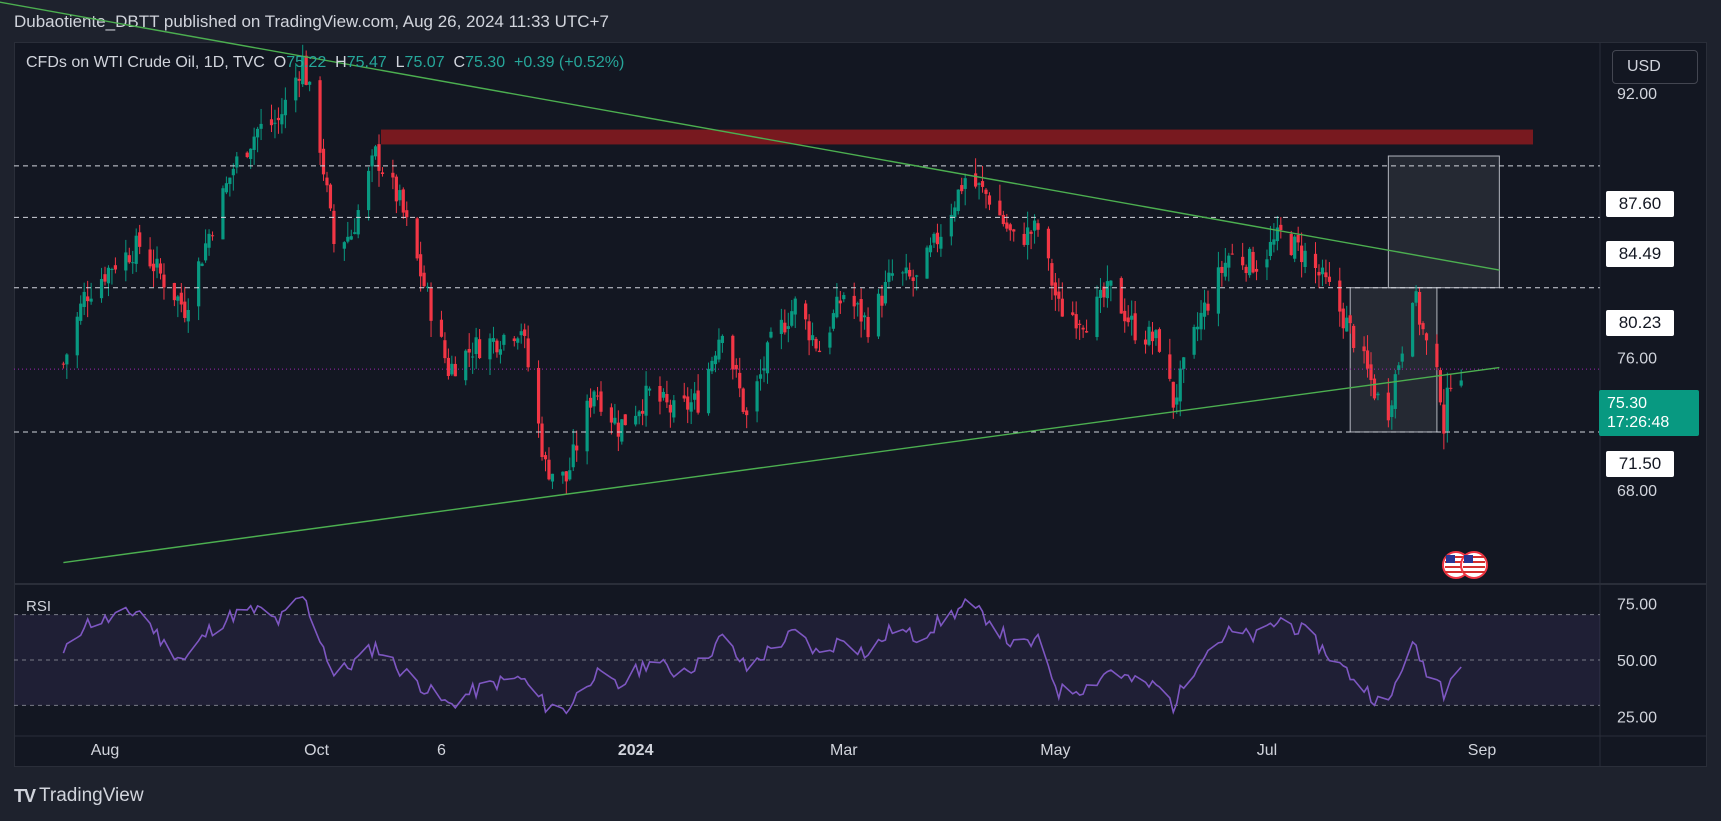 The height and width of the screenshot is (821, 1721). I want to click on tradingview-footer: TV TradingView, so click(79, 796).